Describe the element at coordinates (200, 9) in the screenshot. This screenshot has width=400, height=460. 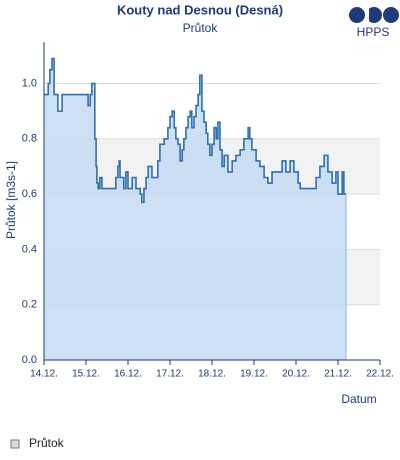
I see `chart-title: Kouty nad Desnou (Desná)` at that location.